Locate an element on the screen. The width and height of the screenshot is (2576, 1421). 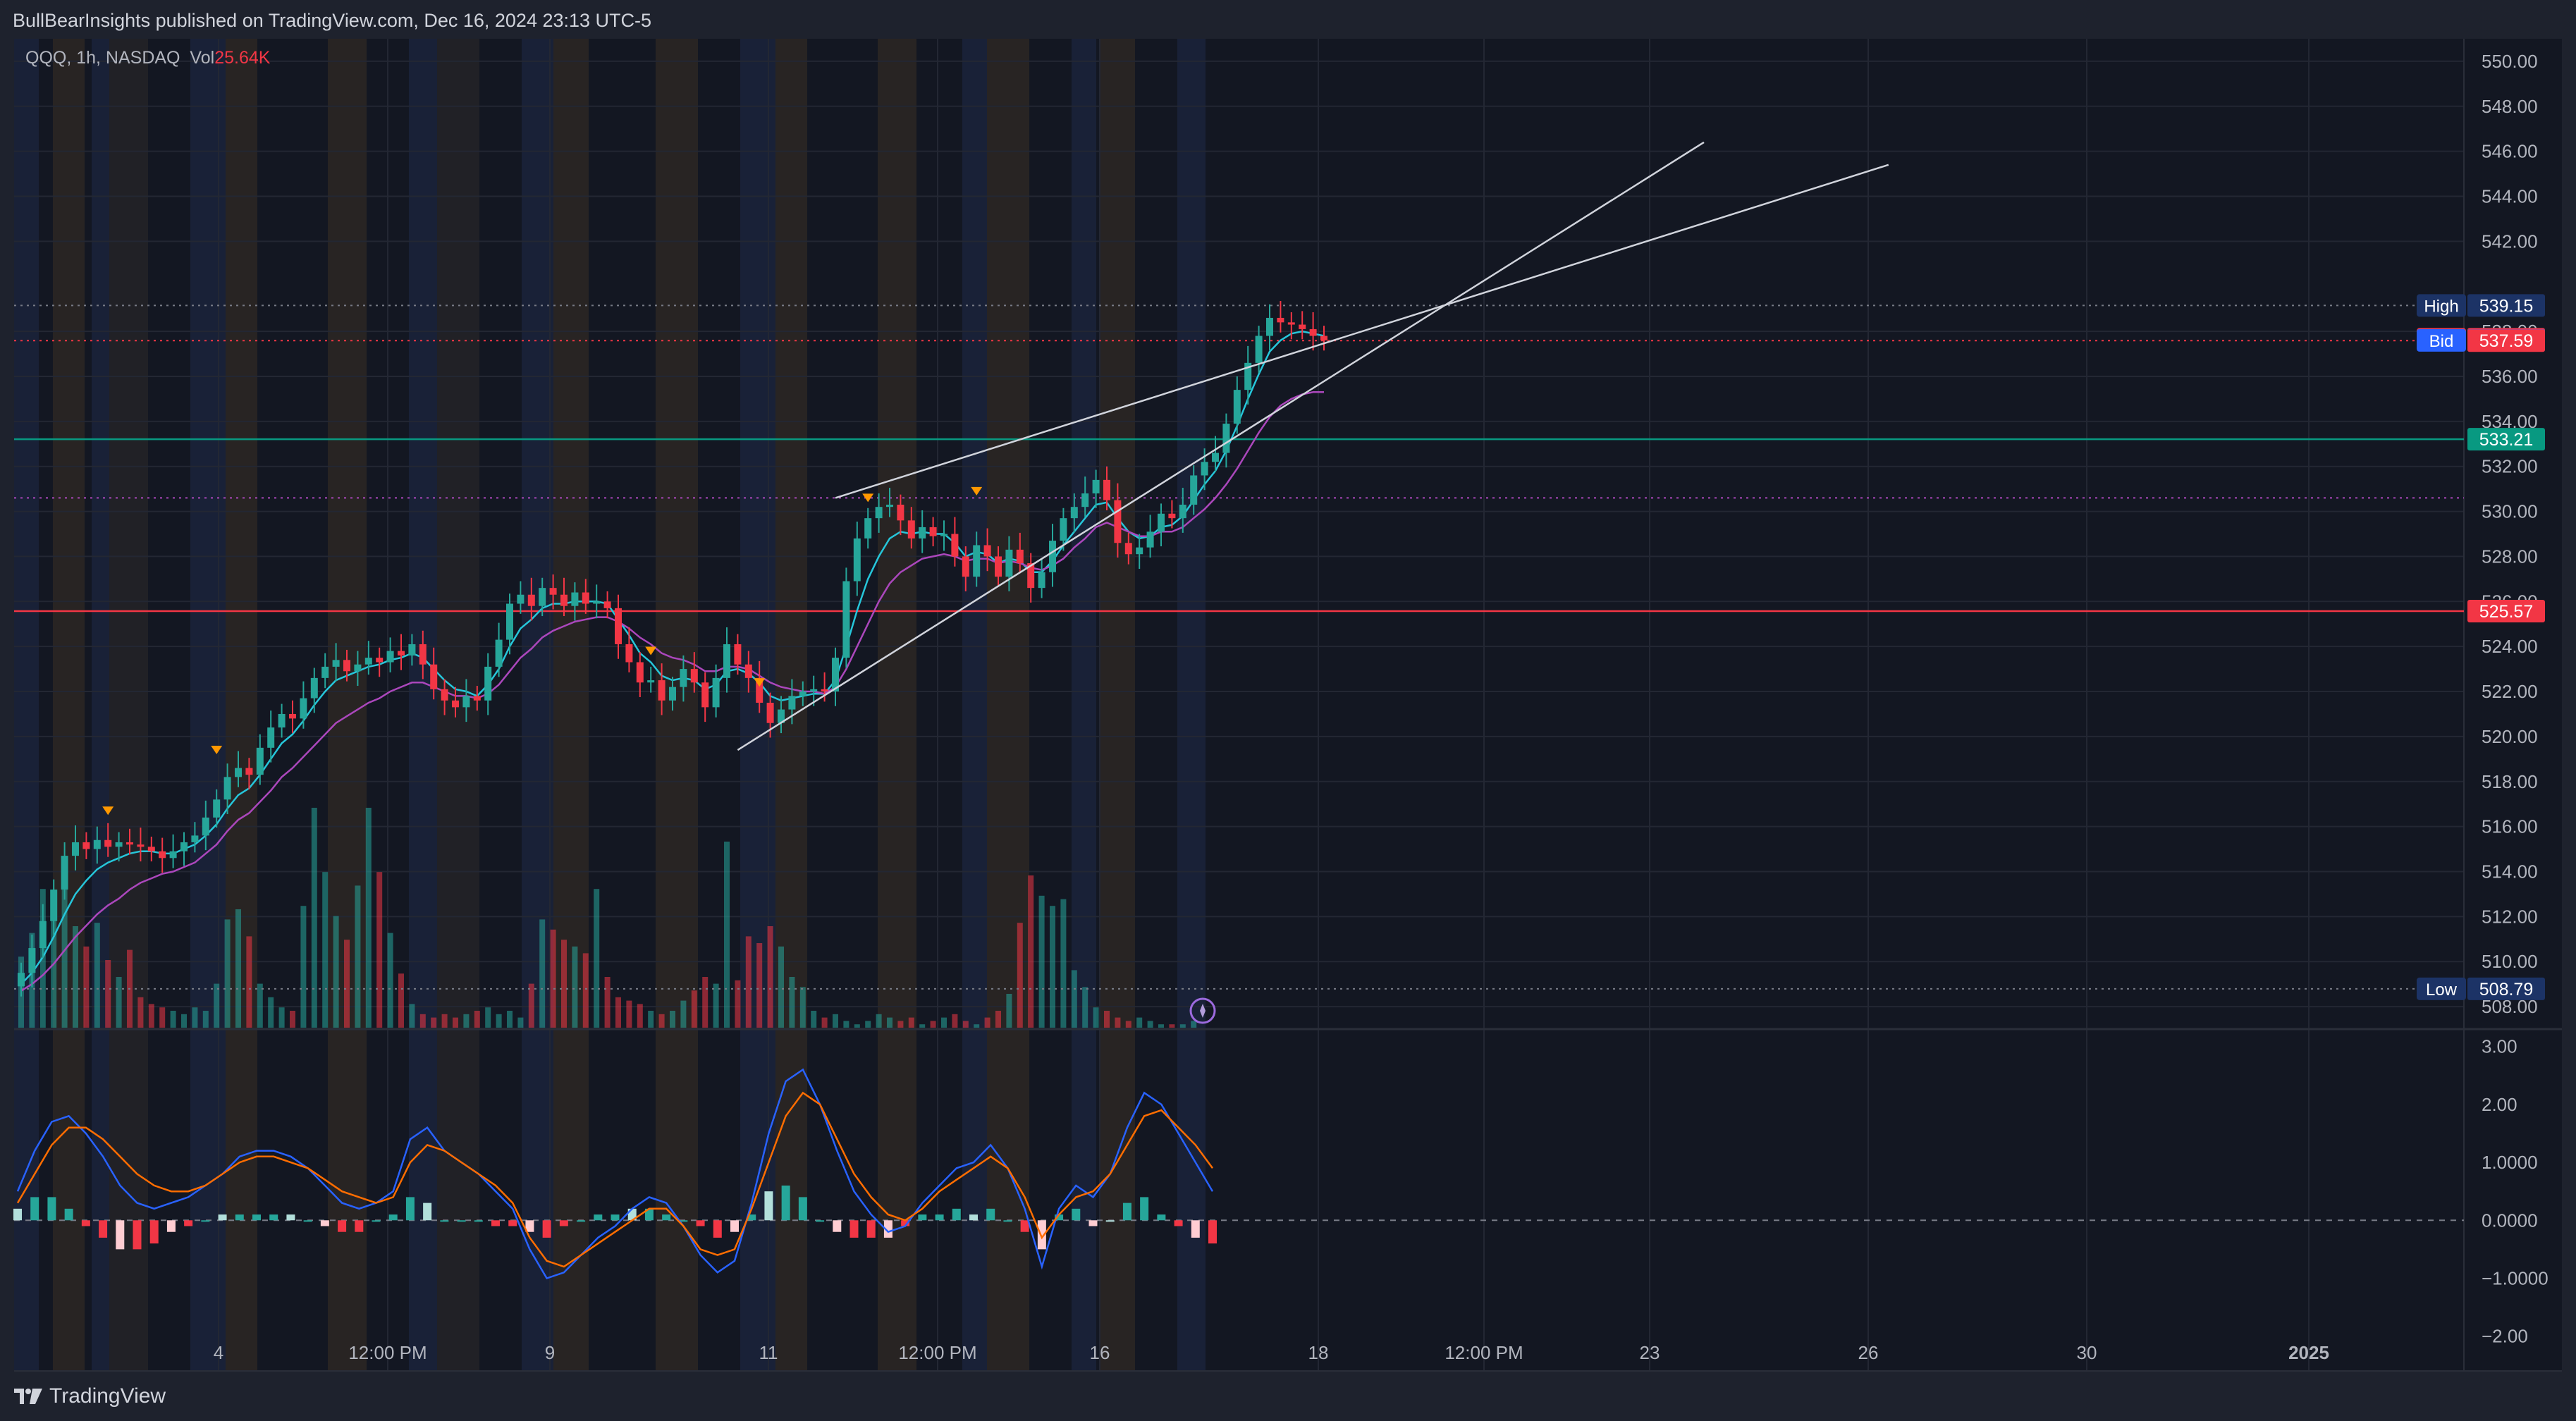
replay-icon is located at coordinates (1202, 1010).